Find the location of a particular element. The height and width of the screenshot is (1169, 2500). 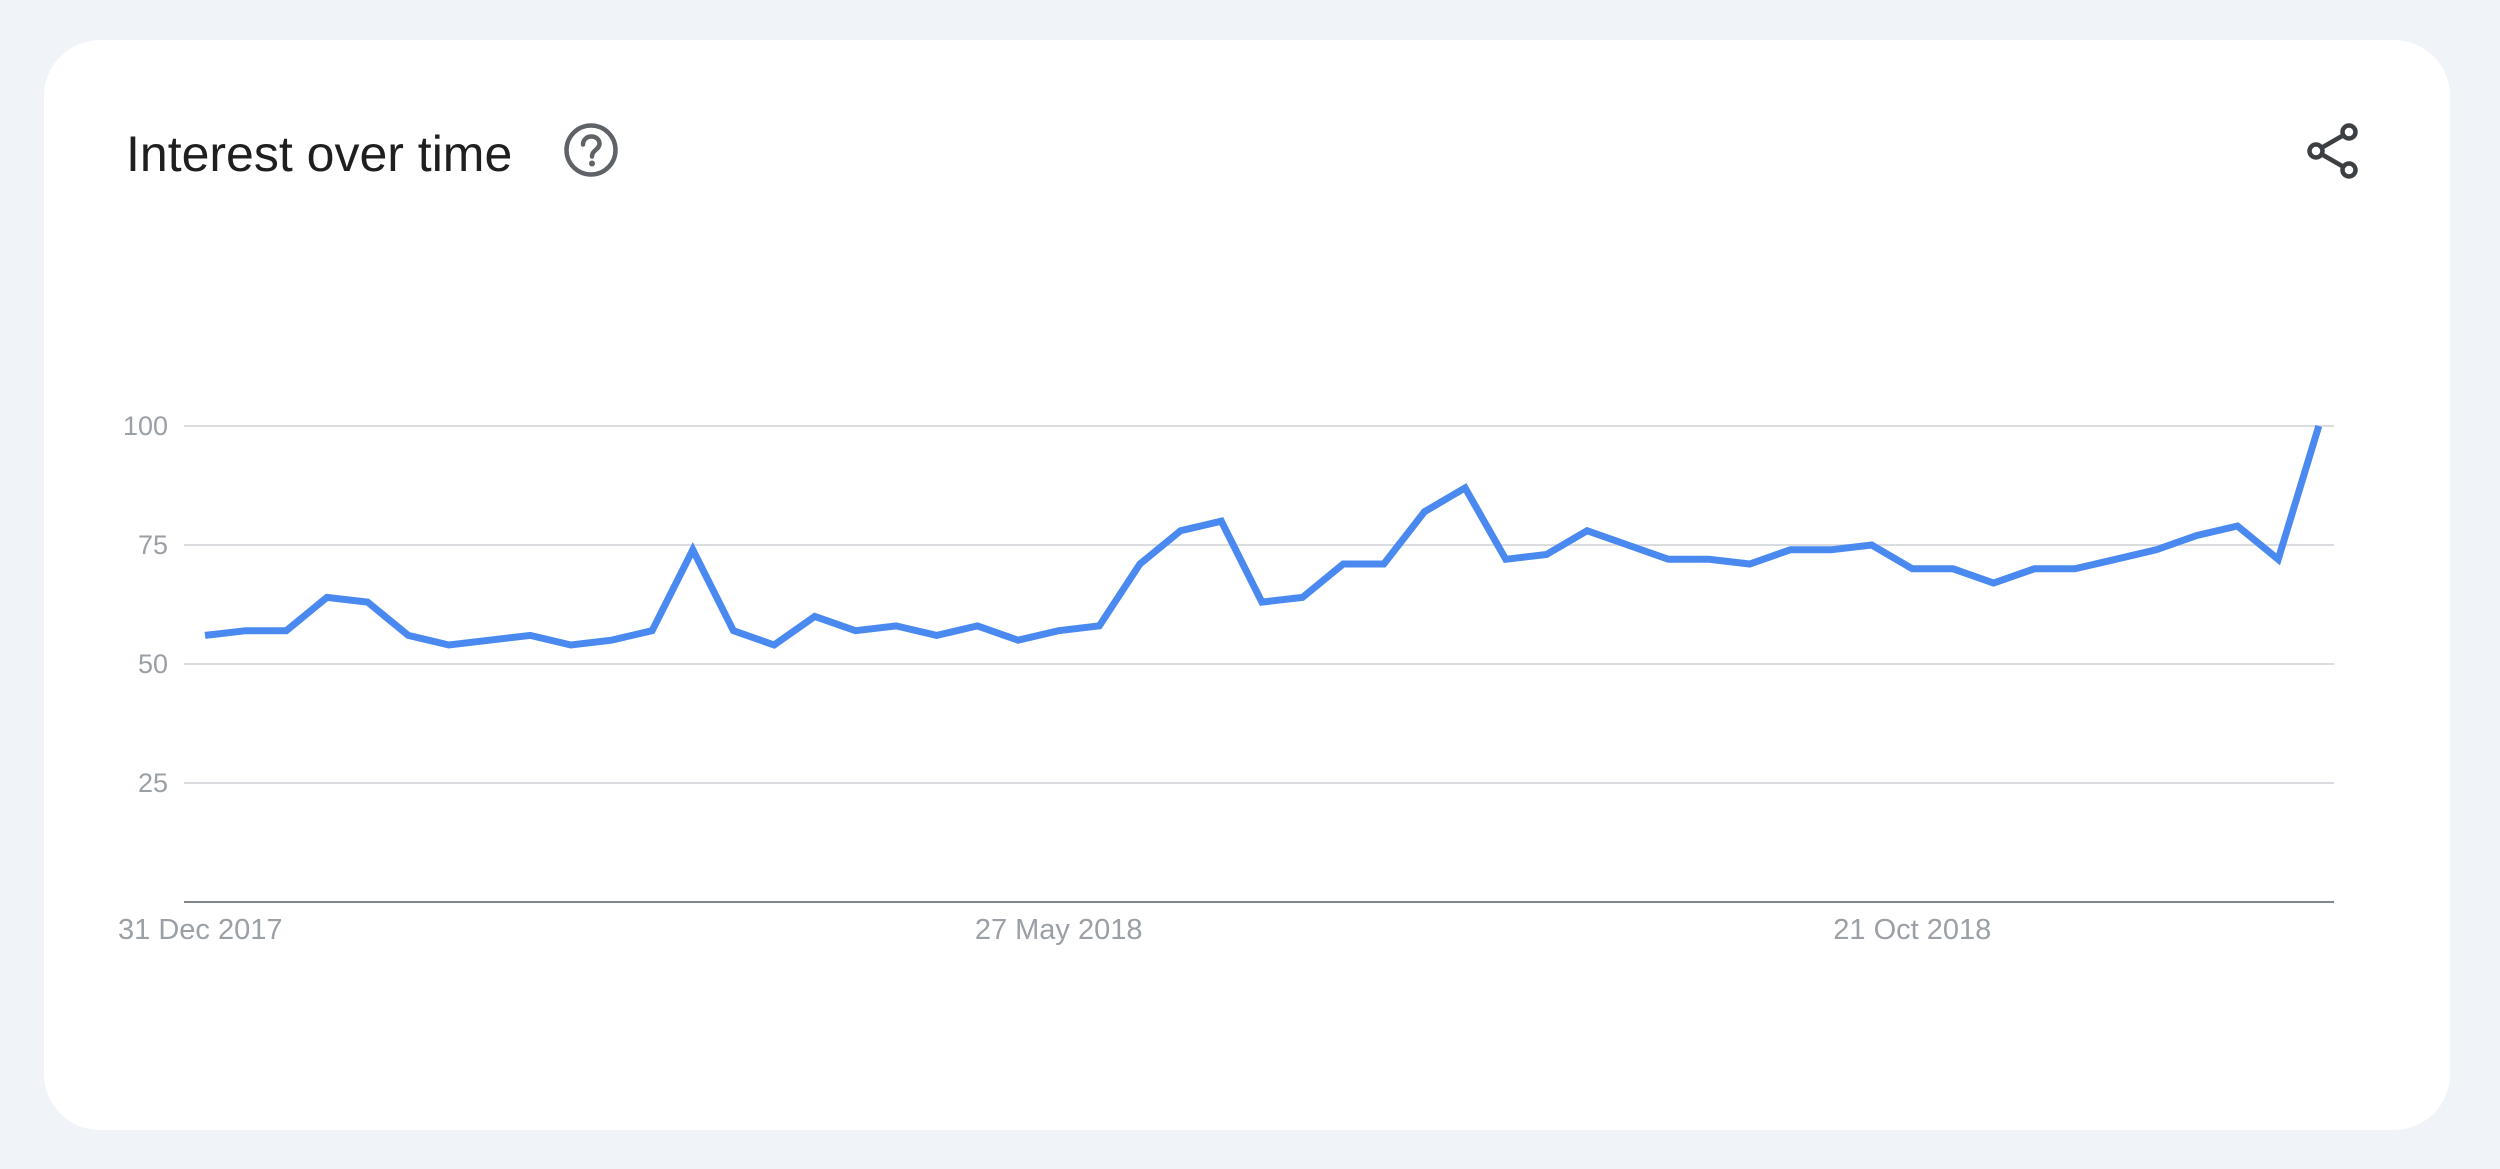

y-axis-ticks: 25 50 75 100 is located at coordinates (145, 604).